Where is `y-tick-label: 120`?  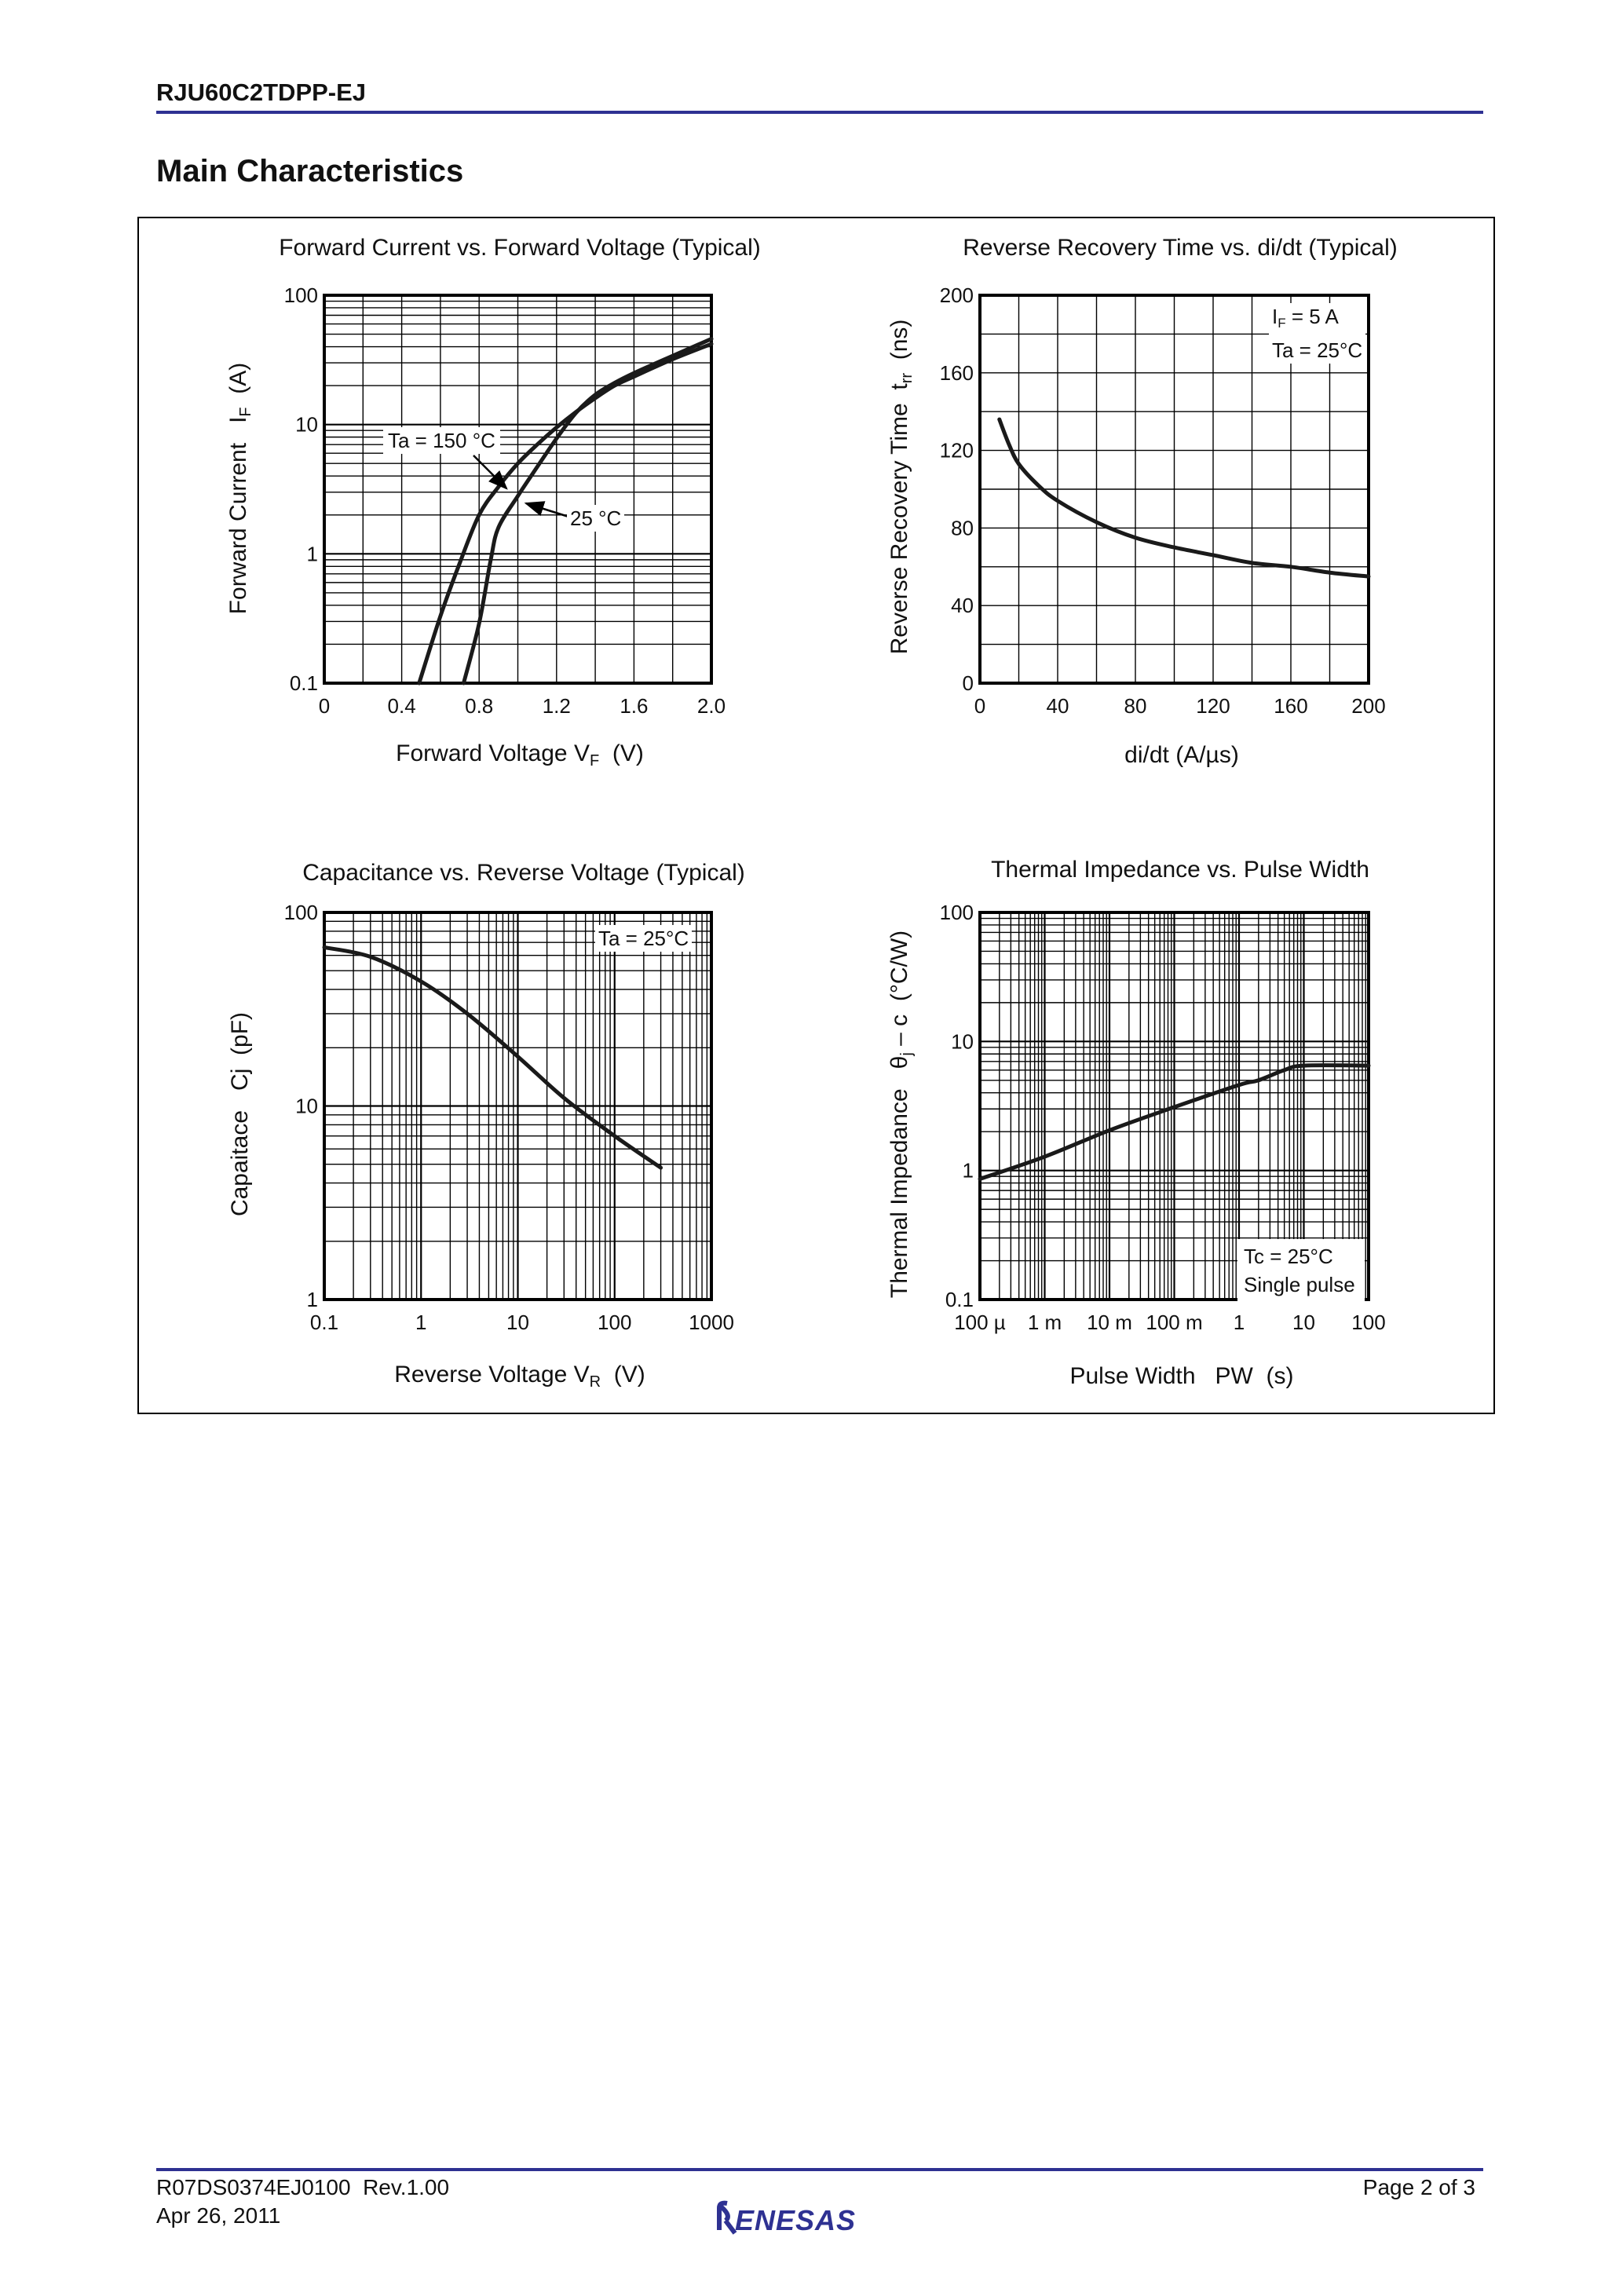 y-tick-label: 120 is located at coordinates (957, 451).